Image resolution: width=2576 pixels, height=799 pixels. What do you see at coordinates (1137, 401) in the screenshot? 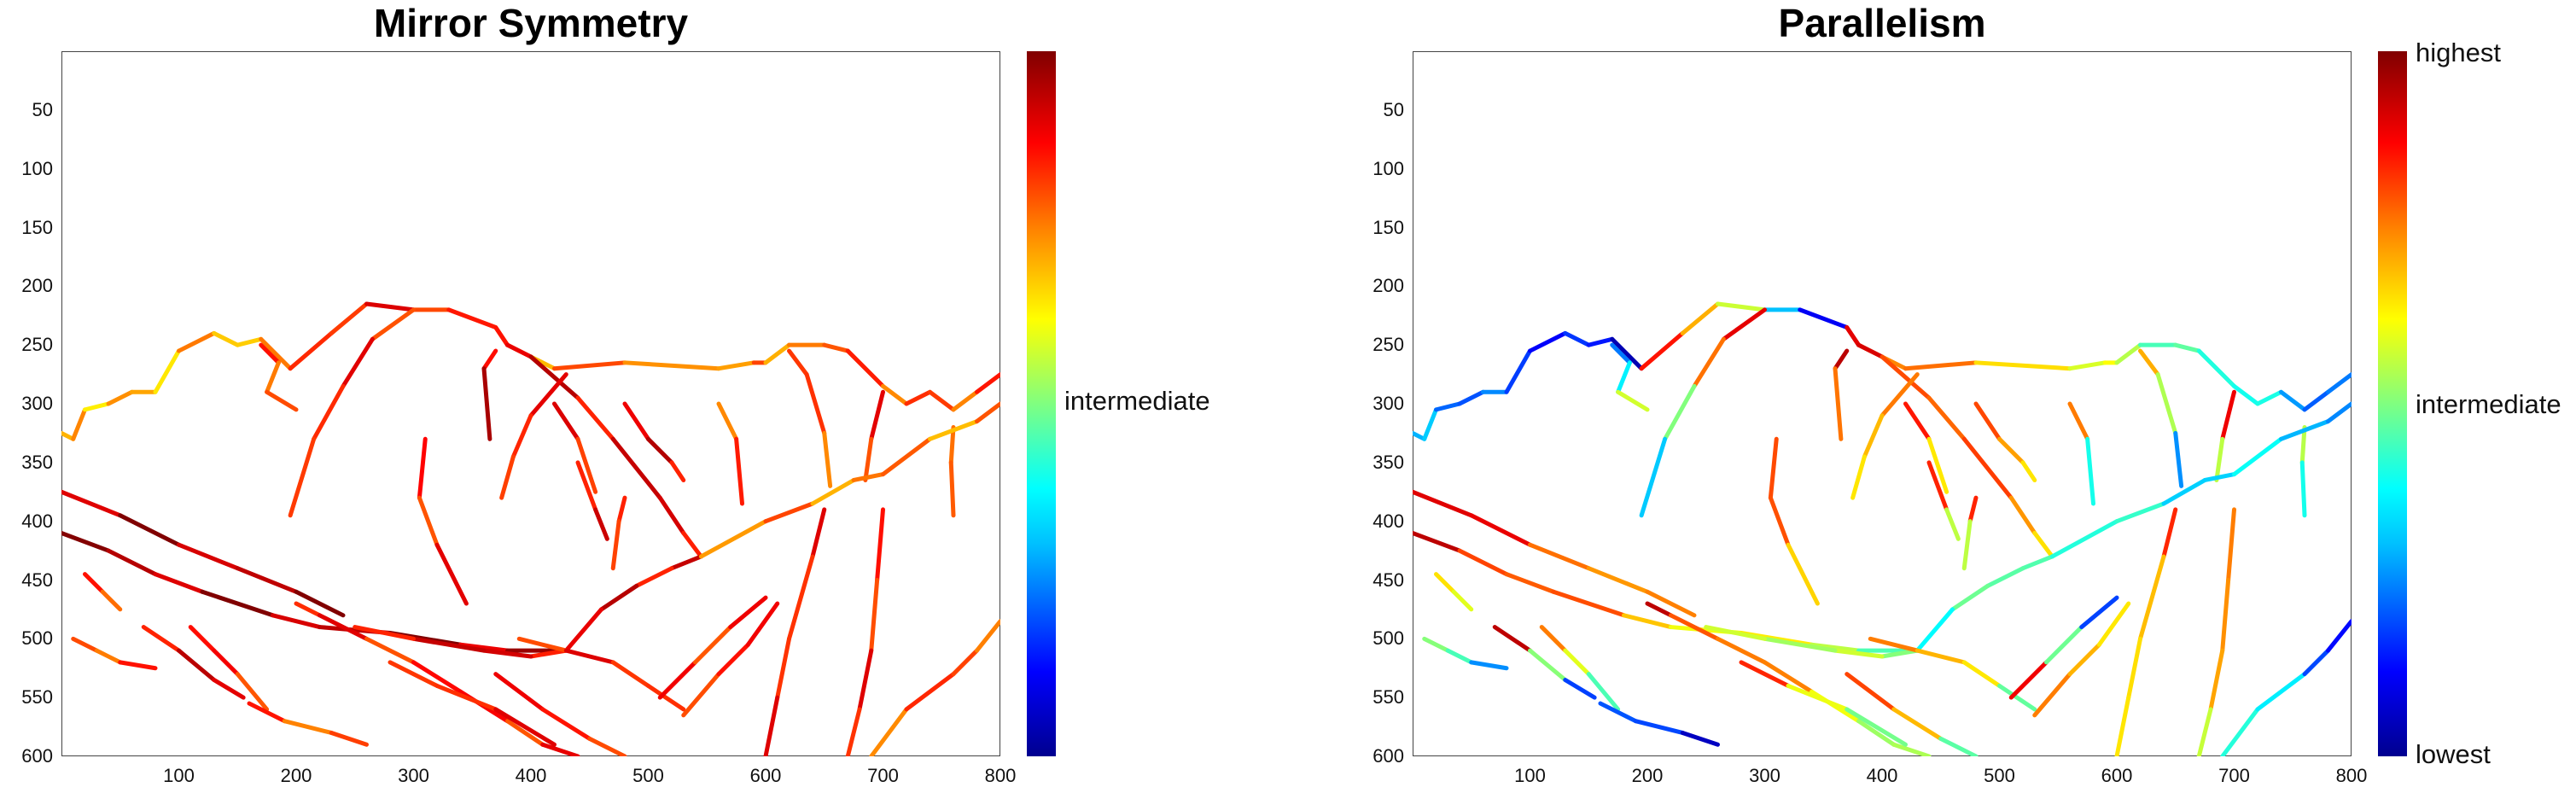
I see `colorbar-label-intermediate: intermediate` at bounding box center [1137, 401].